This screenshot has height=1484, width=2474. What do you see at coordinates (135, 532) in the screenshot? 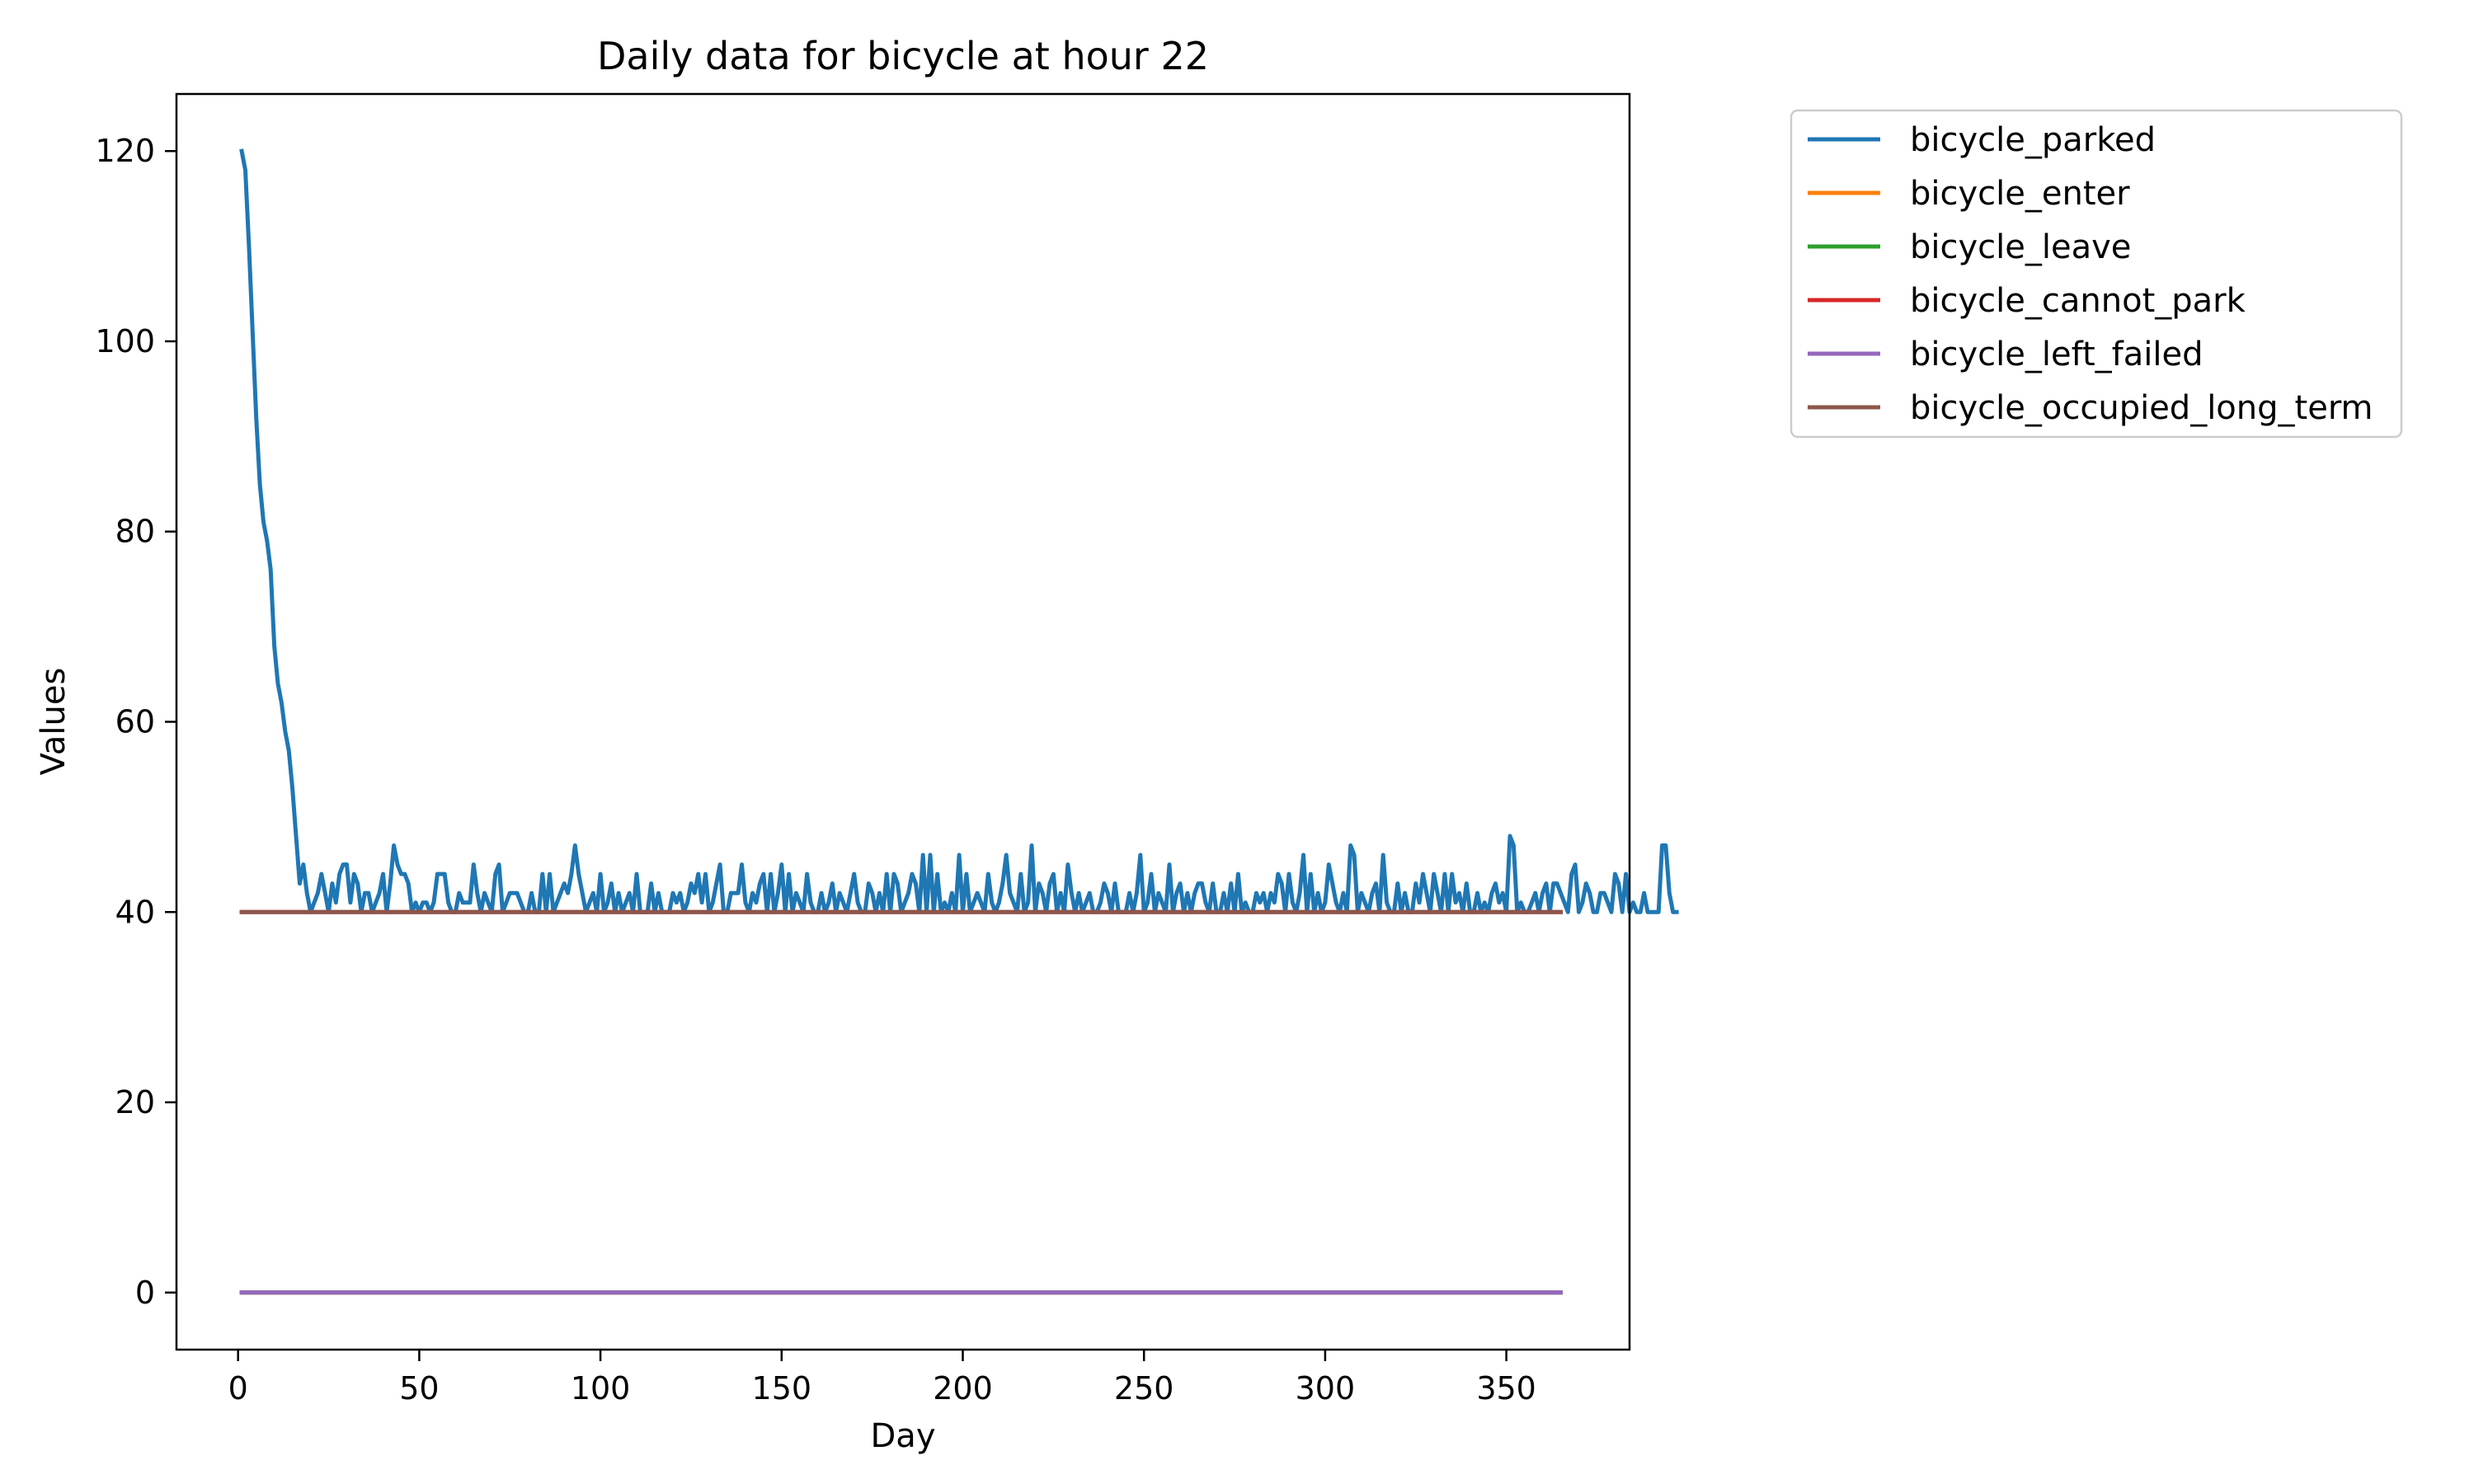
I see `y-tick-label: 80` at bounding box center [135, 532].